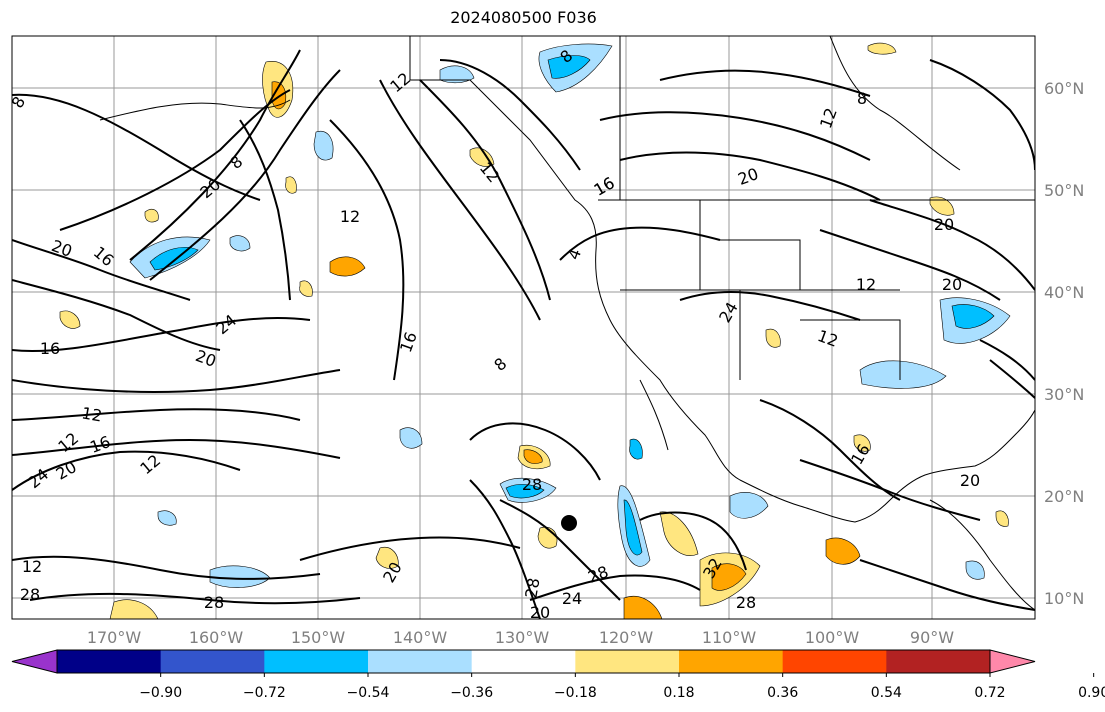 This screenshot has height=712, width=1105. Describe the element at coordinates (626, 637) in the screenshot. I see `longitude-label: 120°W` at that location.